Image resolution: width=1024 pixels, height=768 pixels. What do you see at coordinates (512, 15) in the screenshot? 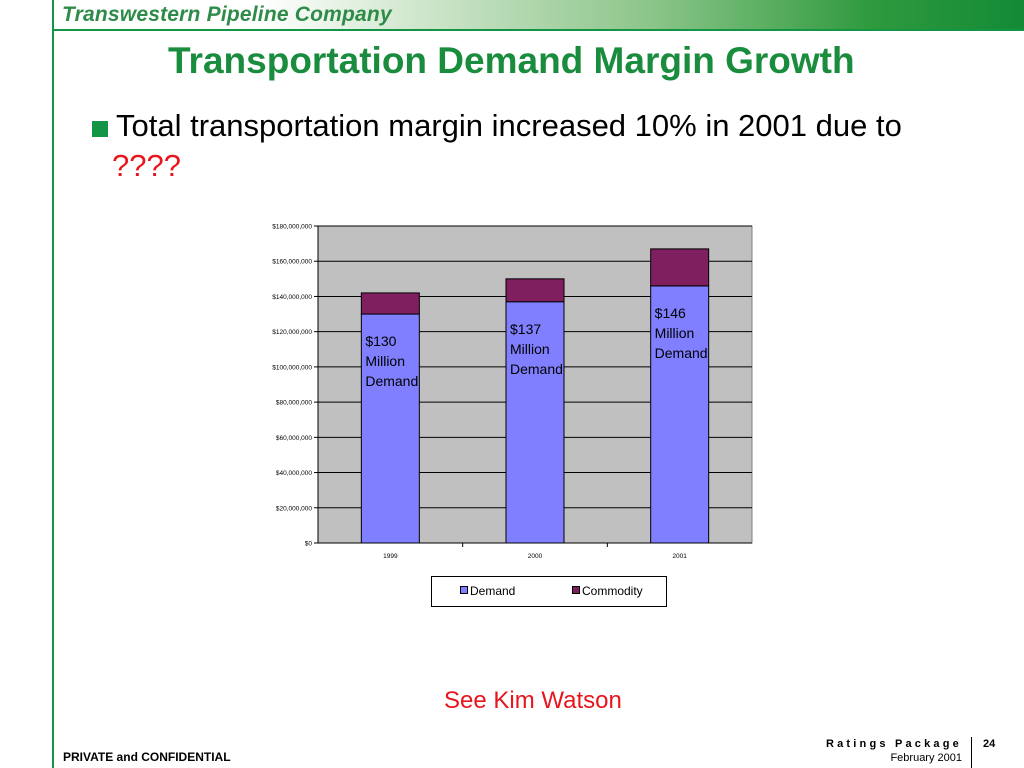
I see `header-band` at bounding box center [512, 15].